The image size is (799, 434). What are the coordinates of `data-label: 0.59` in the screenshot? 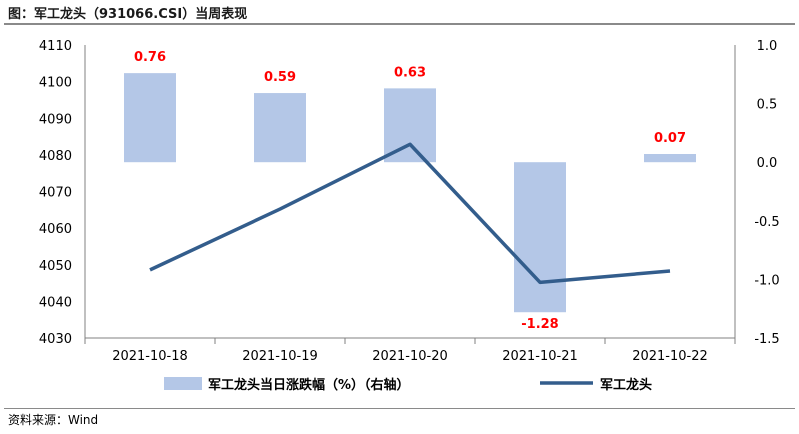 It's located at (280, 77).